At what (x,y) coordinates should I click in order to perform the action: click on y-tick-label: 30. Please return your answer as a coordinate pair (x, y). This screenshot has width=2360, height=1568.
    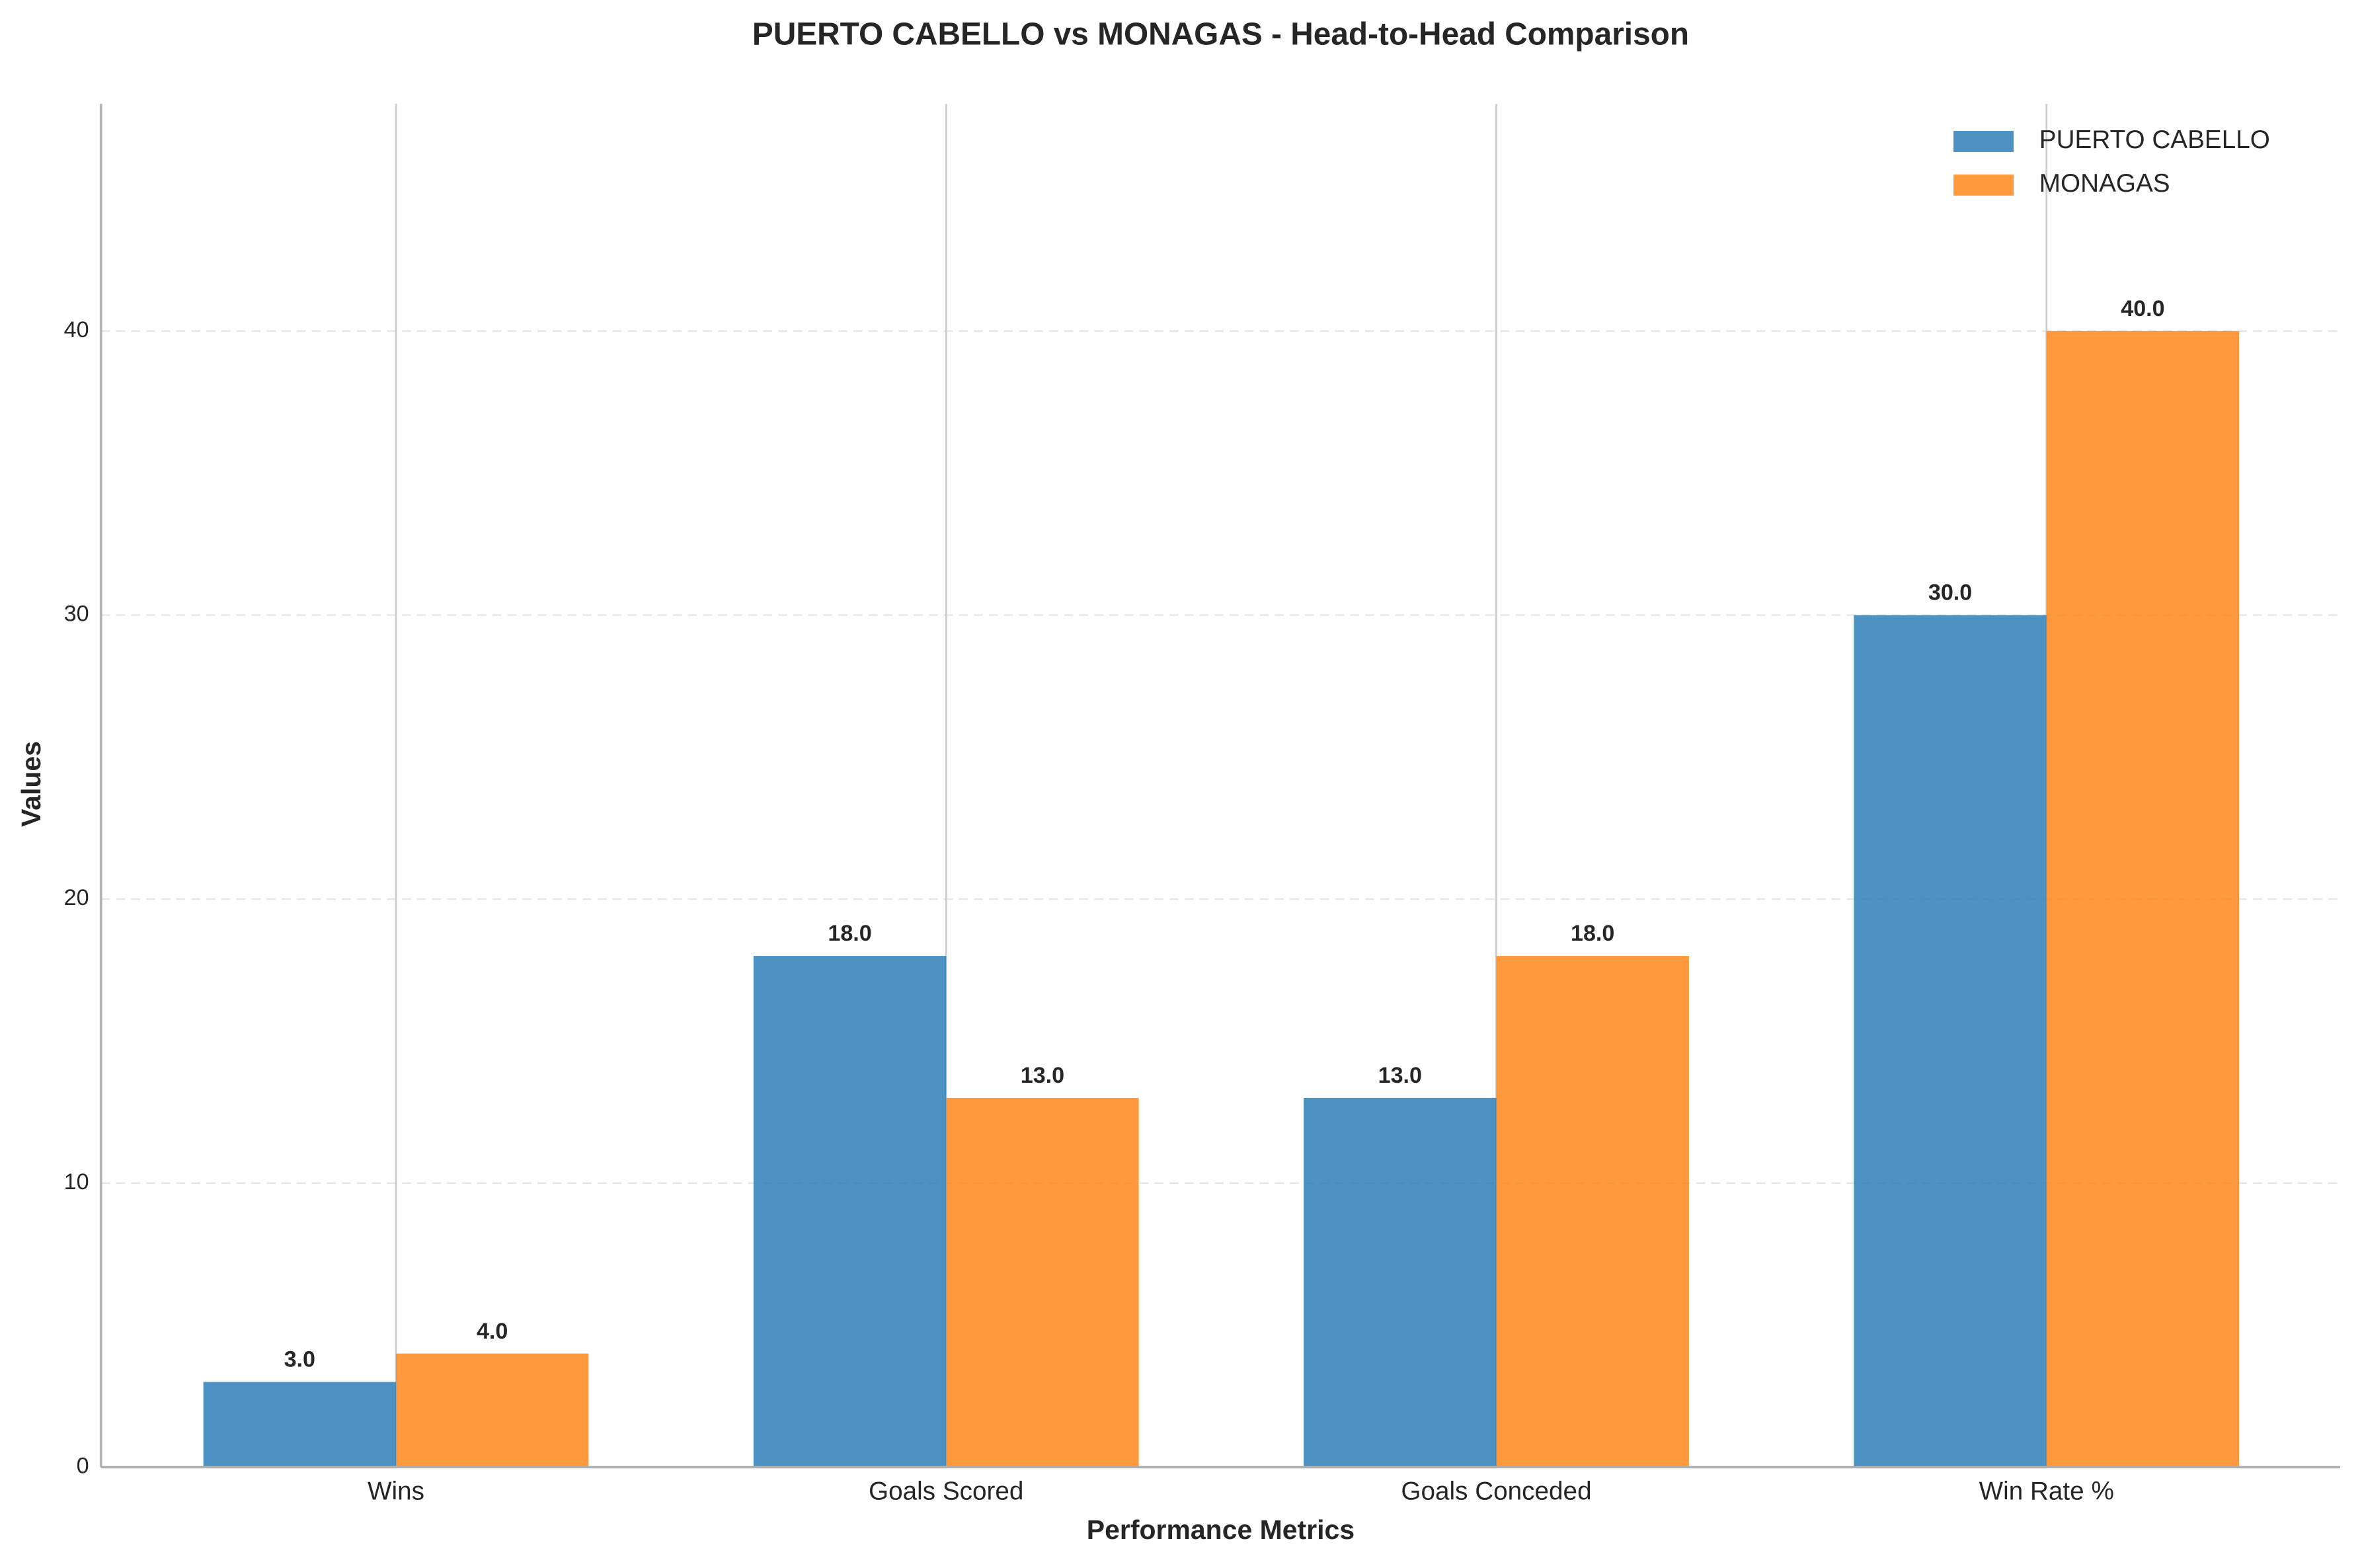
    Looking at the image, I should click on (76, 613).